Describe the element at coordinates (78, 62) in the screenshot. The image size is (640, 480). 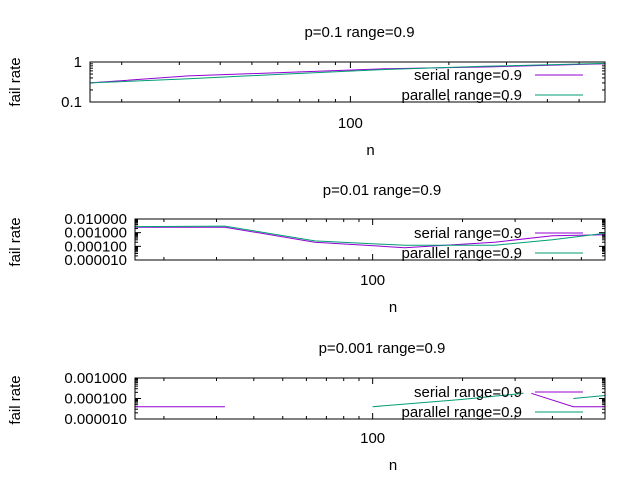
I see `y-tick-label: 1` at that location.